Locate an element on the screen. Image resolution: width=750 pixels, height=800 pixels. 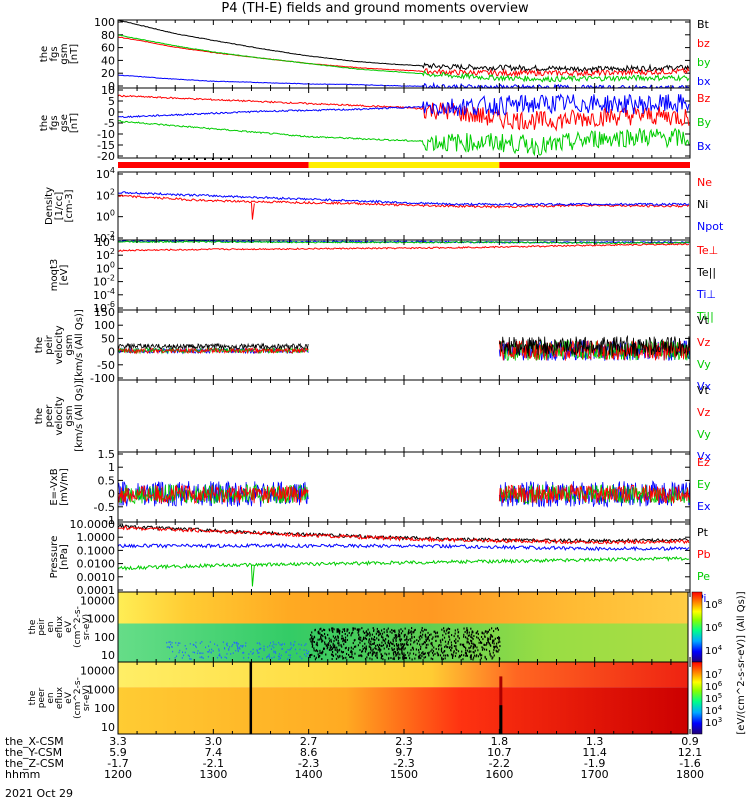
series-Pb is located at coordinates (403, 535).